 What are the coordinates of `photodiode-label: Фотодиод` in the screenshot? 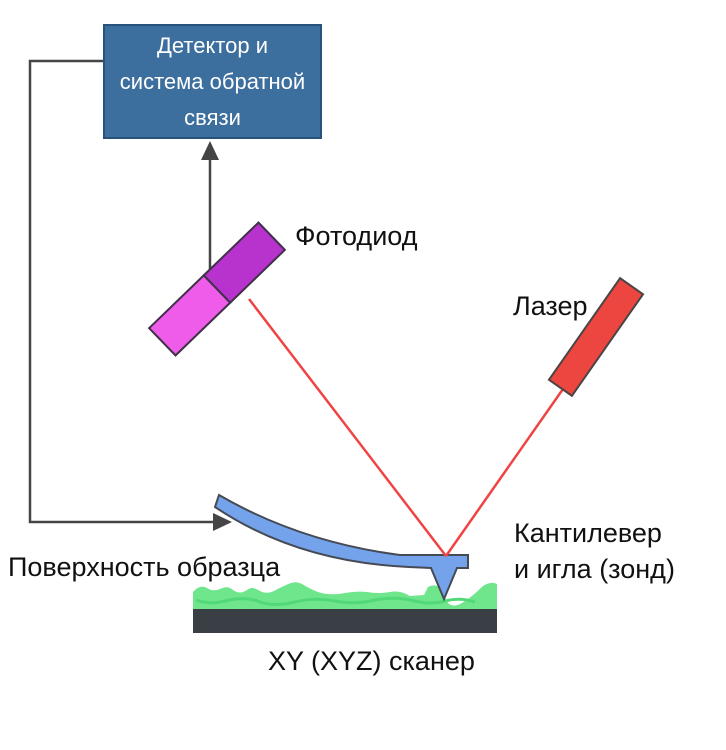 It's located at (356, 236).